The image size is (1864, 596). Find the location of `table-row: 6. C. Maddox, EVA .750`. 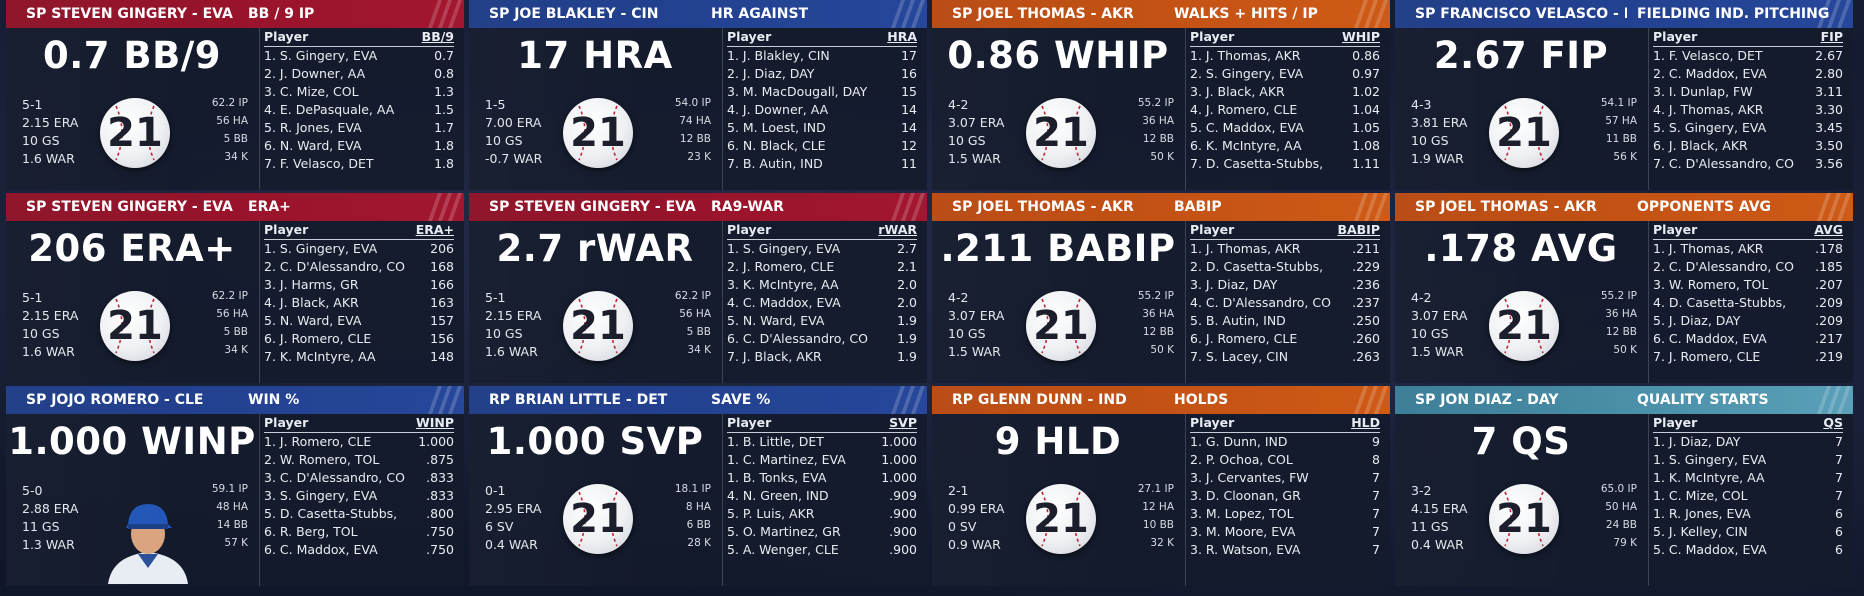

table-row: 6. C. Maddox, EVA .750 is located at coordinates (359, 550).